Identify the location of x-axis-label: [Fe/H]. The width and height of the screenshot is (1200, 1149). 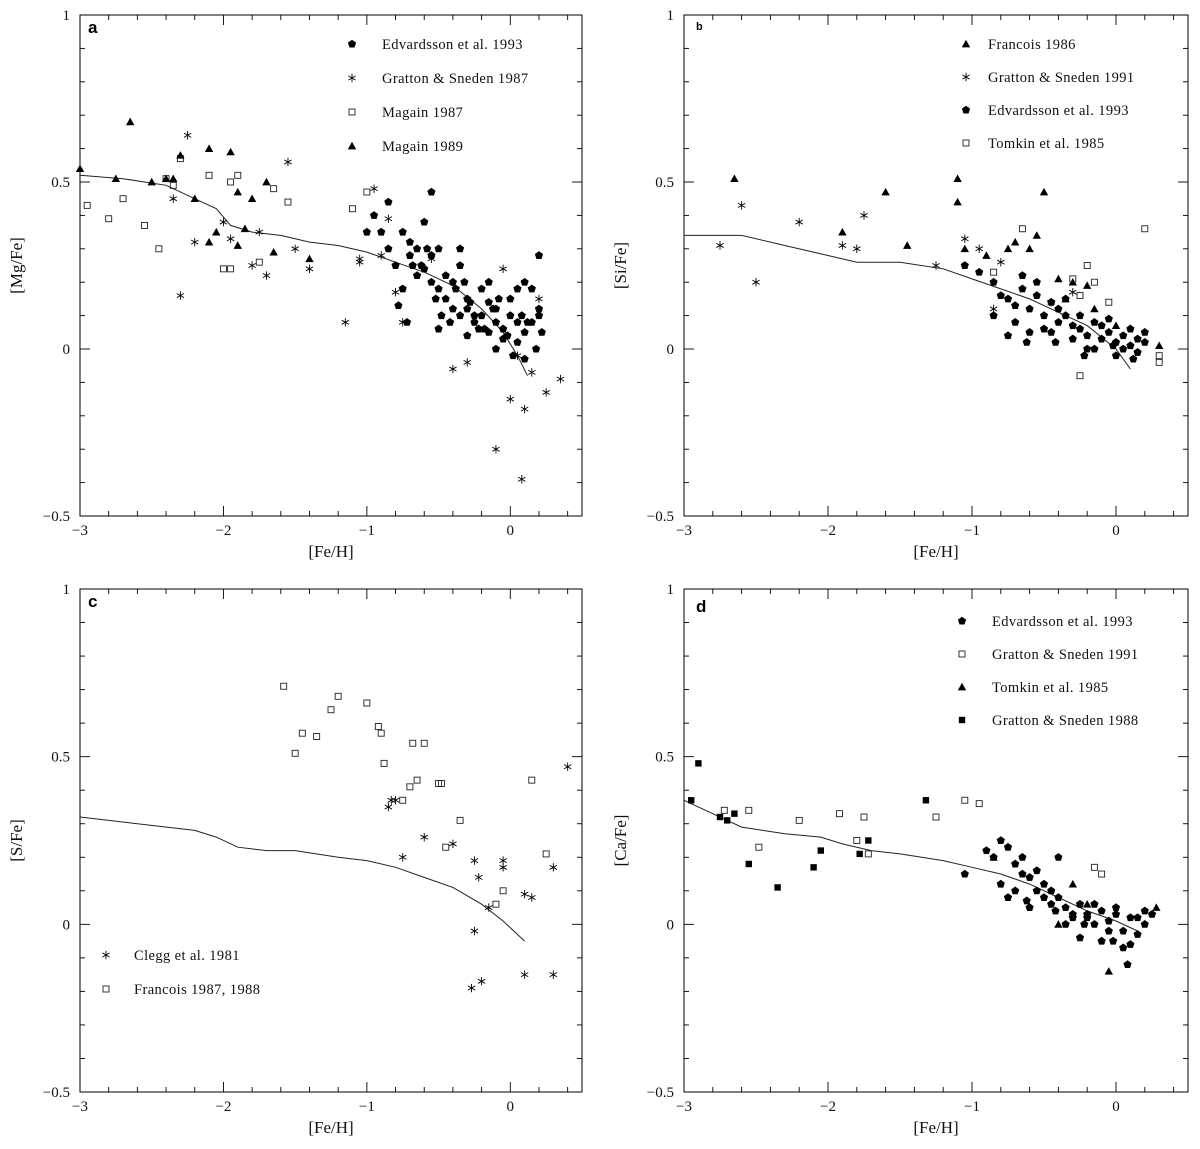
(330, 551).